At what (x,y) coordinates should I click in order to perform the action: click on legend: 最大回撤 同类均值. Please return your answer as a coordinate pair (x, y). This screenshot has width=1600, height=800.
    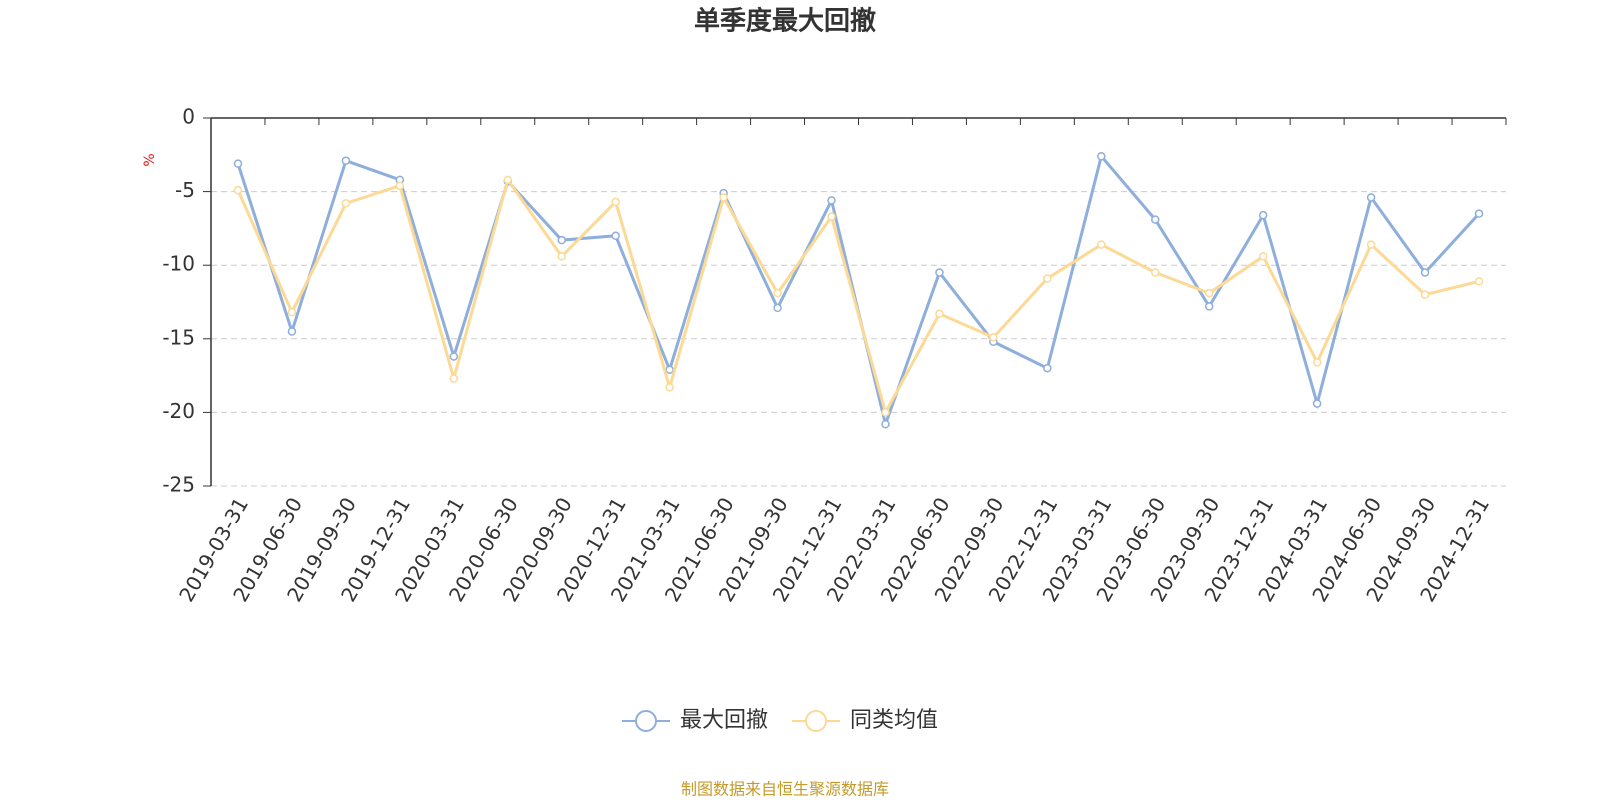
    Looking at the image, I should click on (780, 720).